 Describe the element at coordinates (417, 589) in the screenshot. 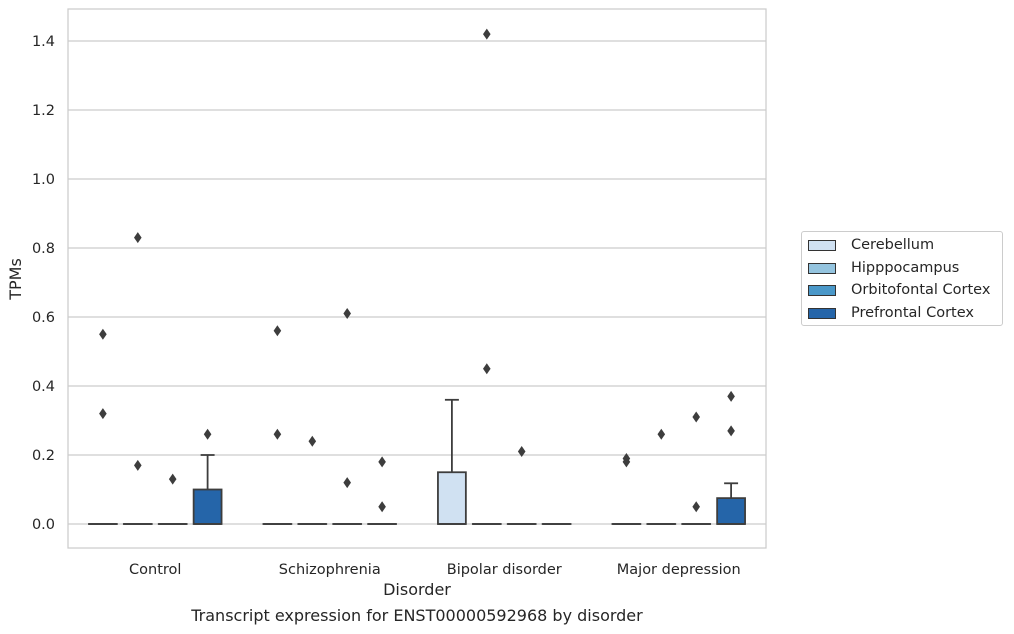

I see `x-axis-label: Disorder` at that location.